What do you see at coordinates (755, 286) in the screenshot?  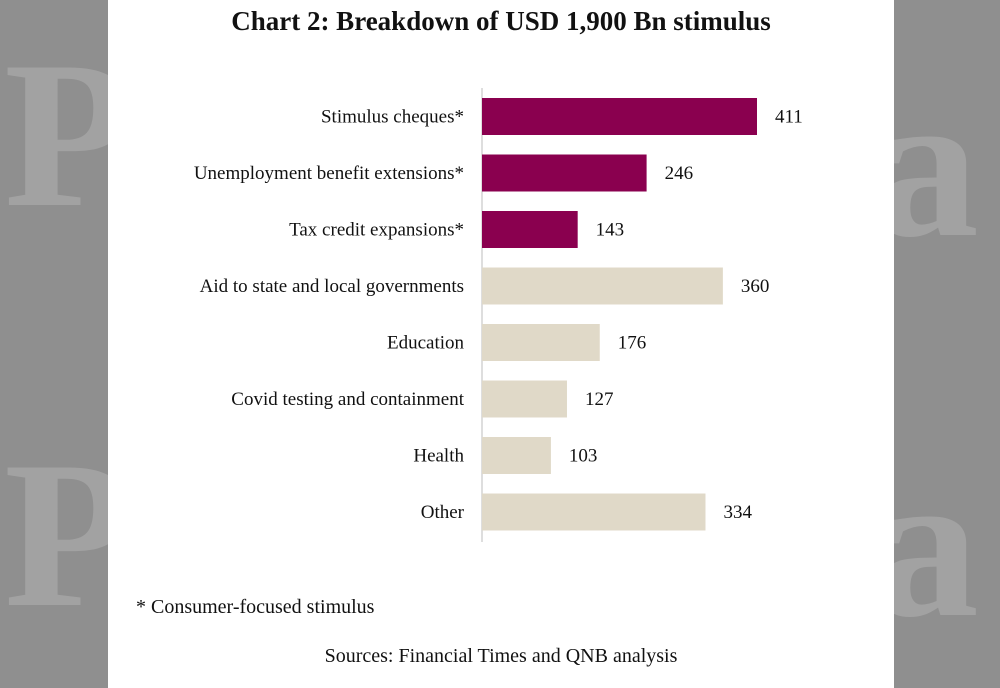 I see `value-label: 360` at bounding box center [755, 286].